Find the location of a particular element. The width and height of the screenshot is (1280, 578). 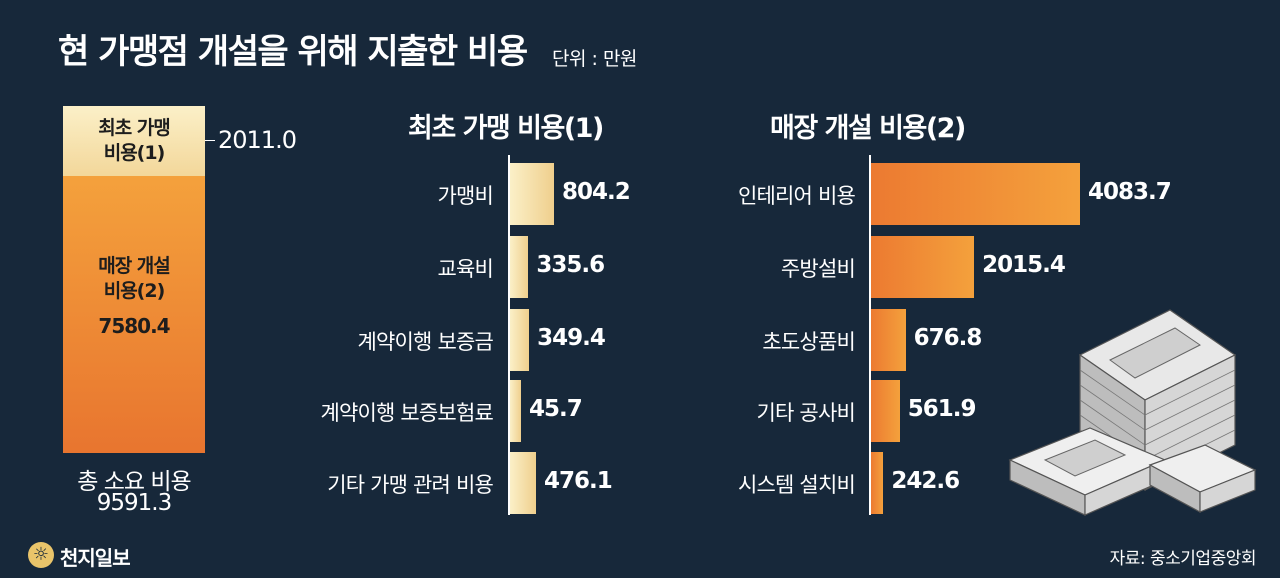

franchise-category-label: 계약이행 보증보험료 is located at coordinates (406, 413).